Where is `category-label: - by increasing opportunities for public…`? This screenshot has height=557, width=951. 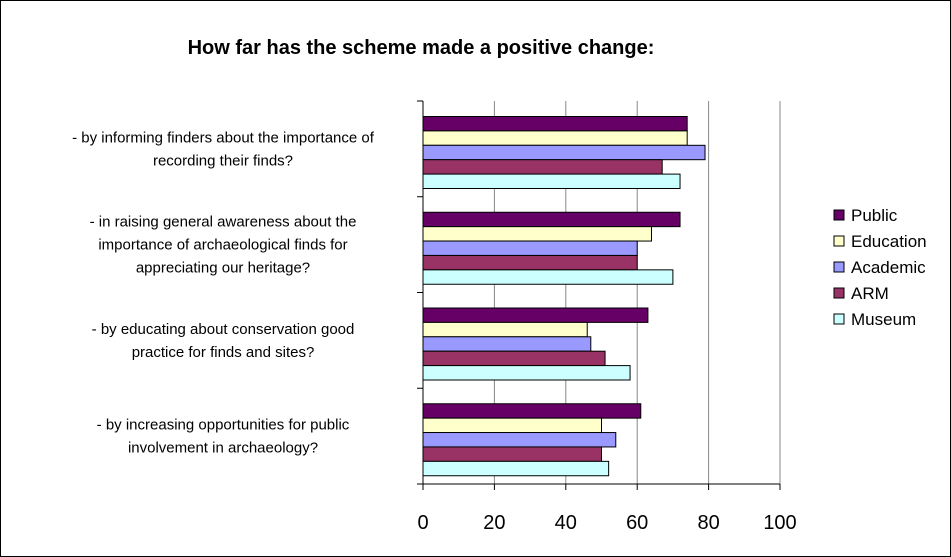 category-label: - by increasing opportunities for public… is located at coordinates (223, 437).